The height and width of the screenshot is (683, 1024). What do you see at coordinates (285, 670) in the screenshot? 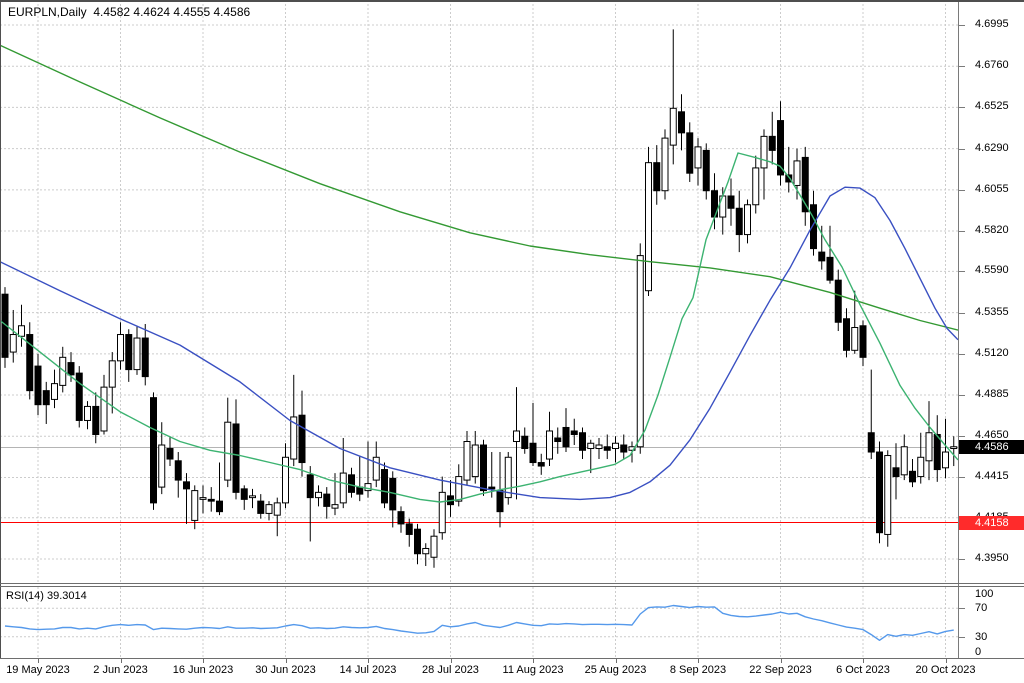
I see `date-label: 30 Jun 2023` at bounding box center [285, 670].